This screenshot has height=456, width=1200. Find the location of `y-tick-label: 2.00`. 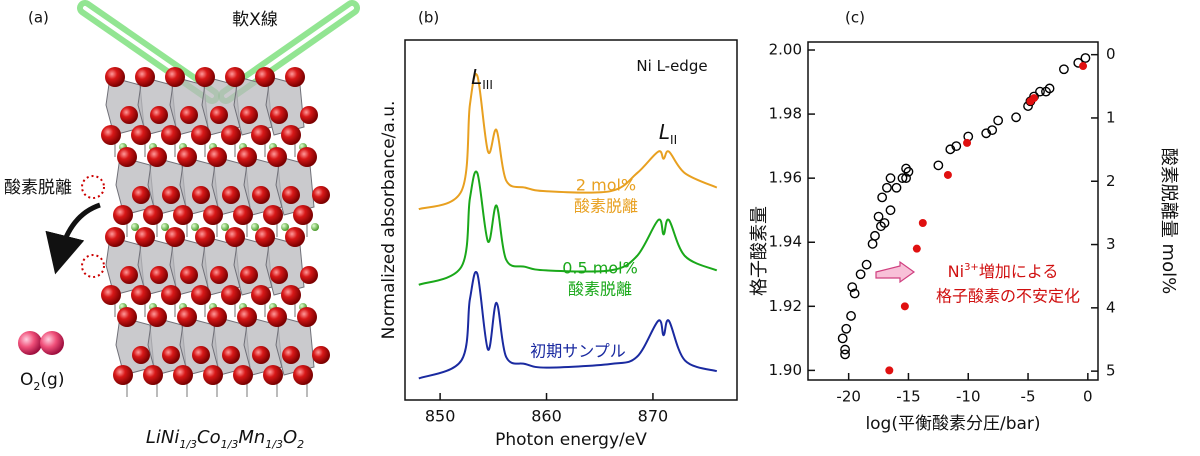

y-tick-label: 2.00 is located at coordinates (785, 50).